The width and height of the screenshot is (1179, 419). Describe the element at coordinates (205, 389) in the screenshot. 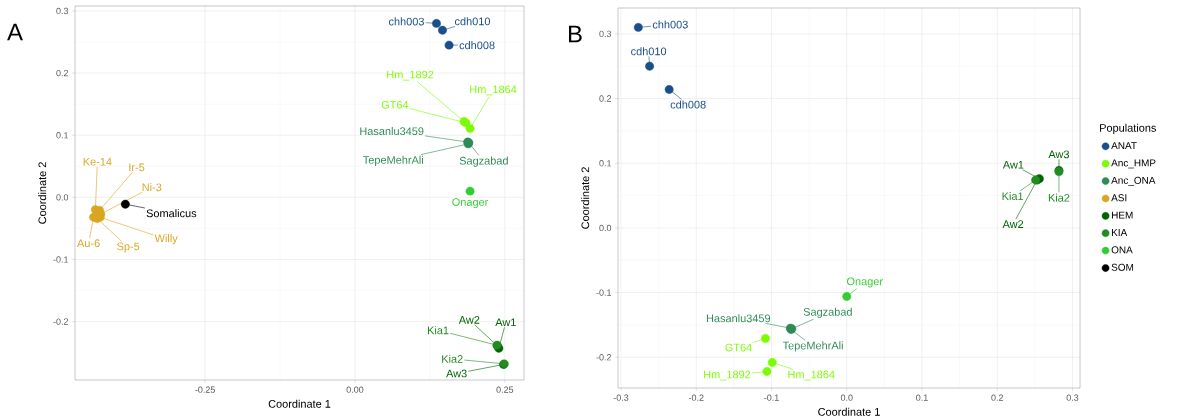

I see `x-tick-label: -0.25` at that location.